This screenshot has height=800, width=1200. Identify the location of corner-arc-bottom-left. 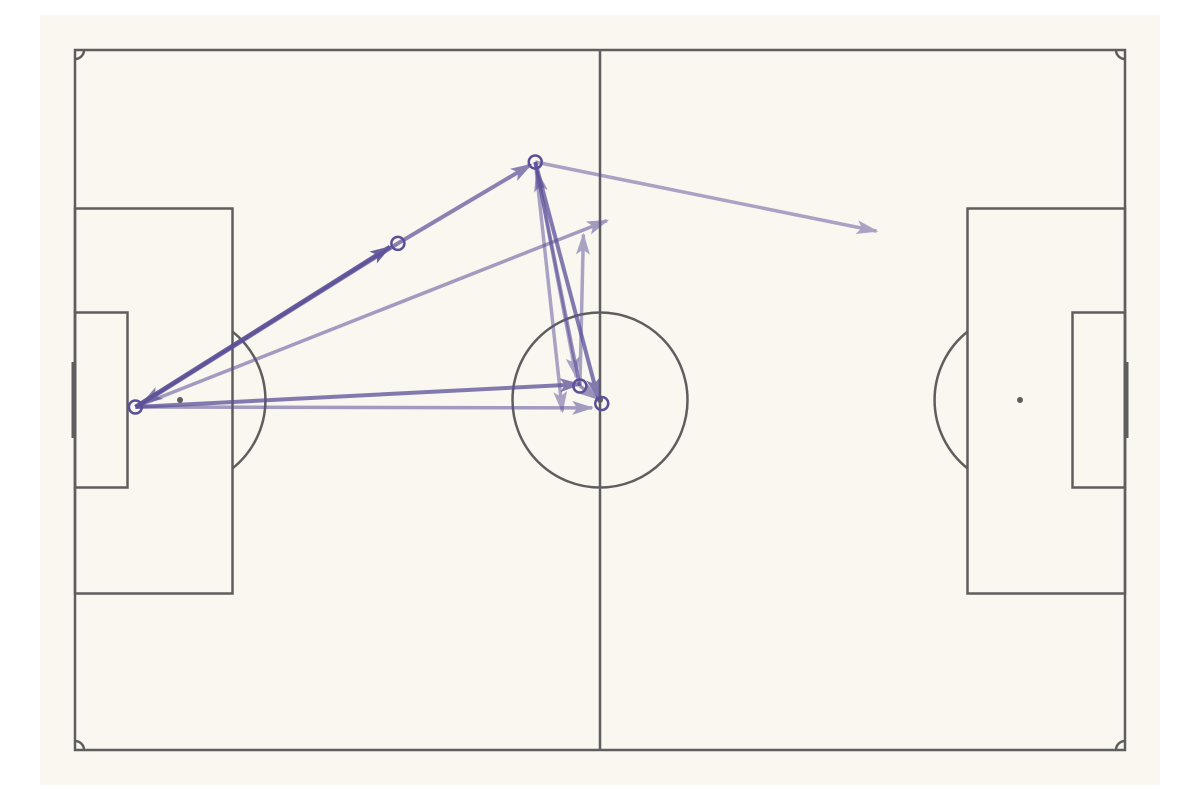
(80, 745).